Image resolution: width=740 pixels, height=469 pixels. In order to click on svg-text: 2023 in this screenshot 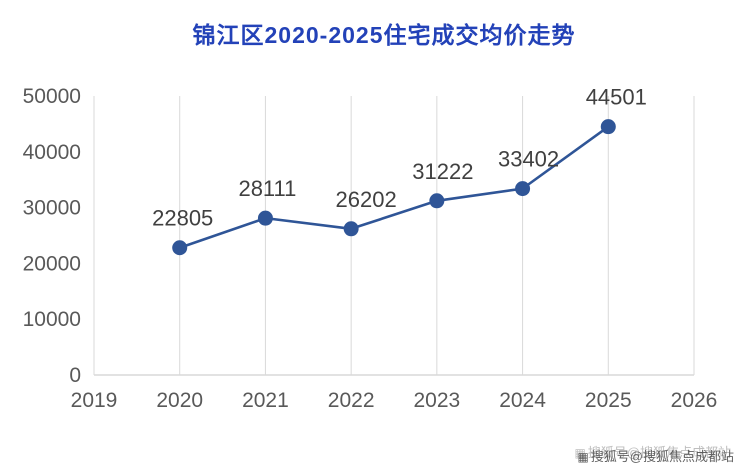, I will do `click(436, 400)`.